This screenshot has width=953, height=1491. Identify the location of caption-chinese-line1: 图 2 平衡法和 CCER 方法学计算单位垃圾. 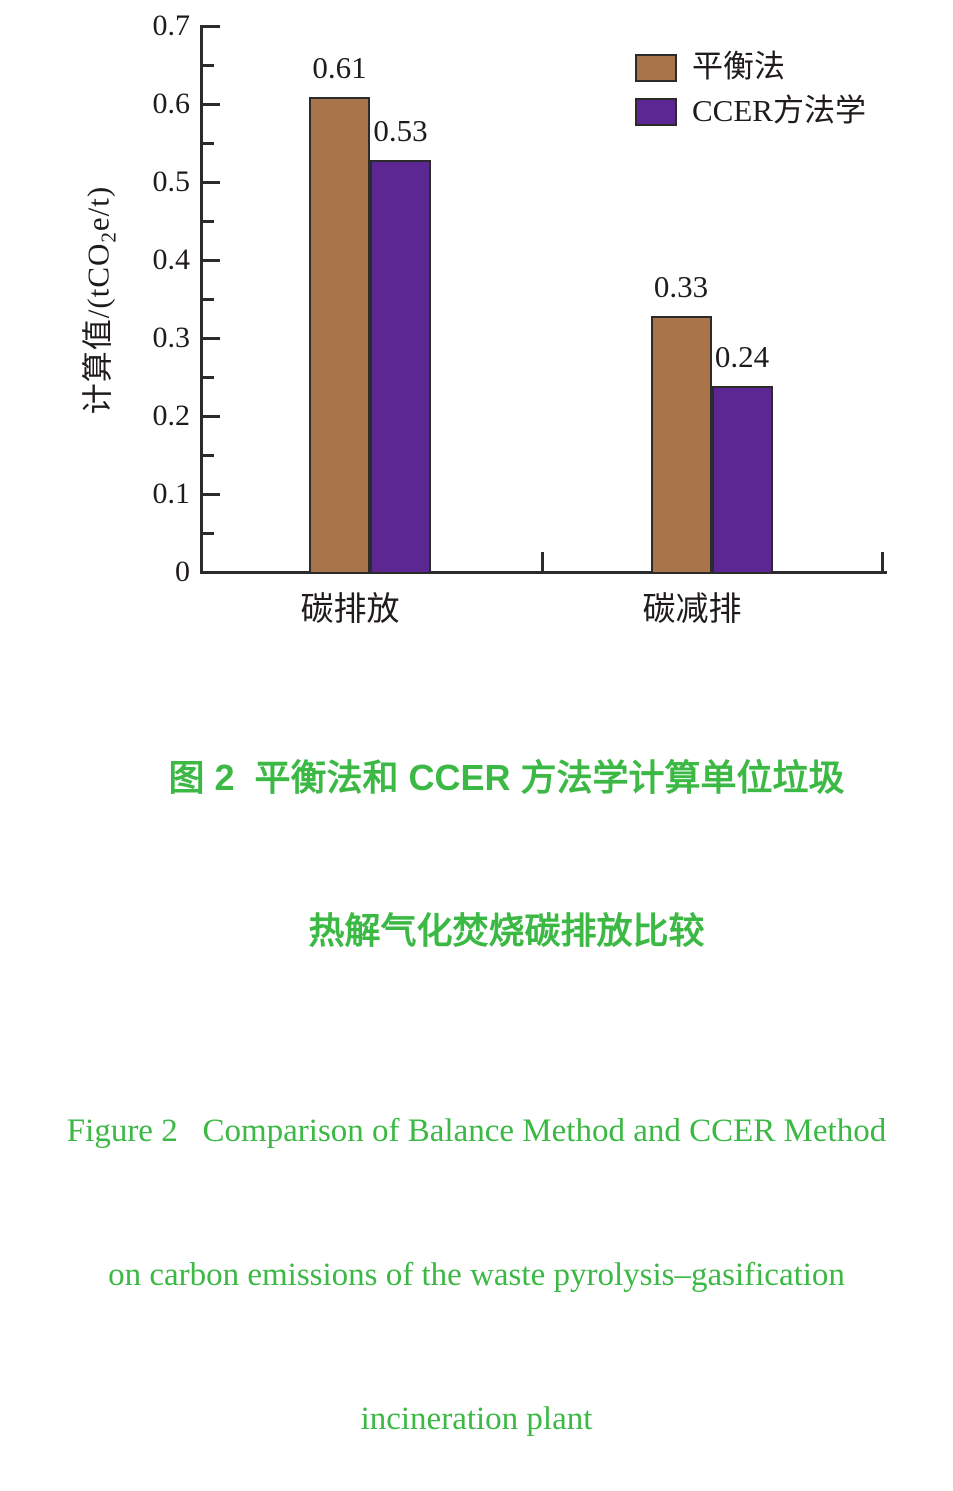
(506, 777).